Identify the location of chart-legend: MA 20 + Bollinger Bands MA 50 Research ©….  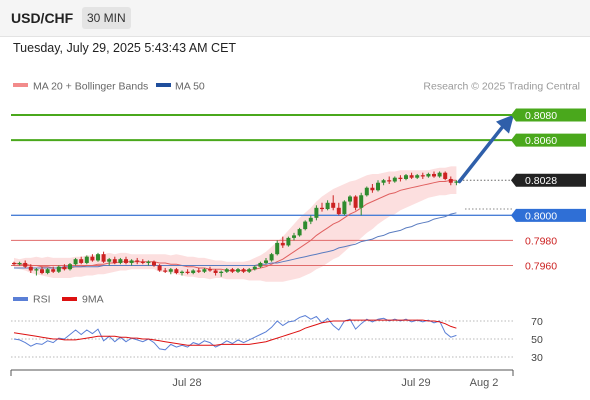
(296, 87).